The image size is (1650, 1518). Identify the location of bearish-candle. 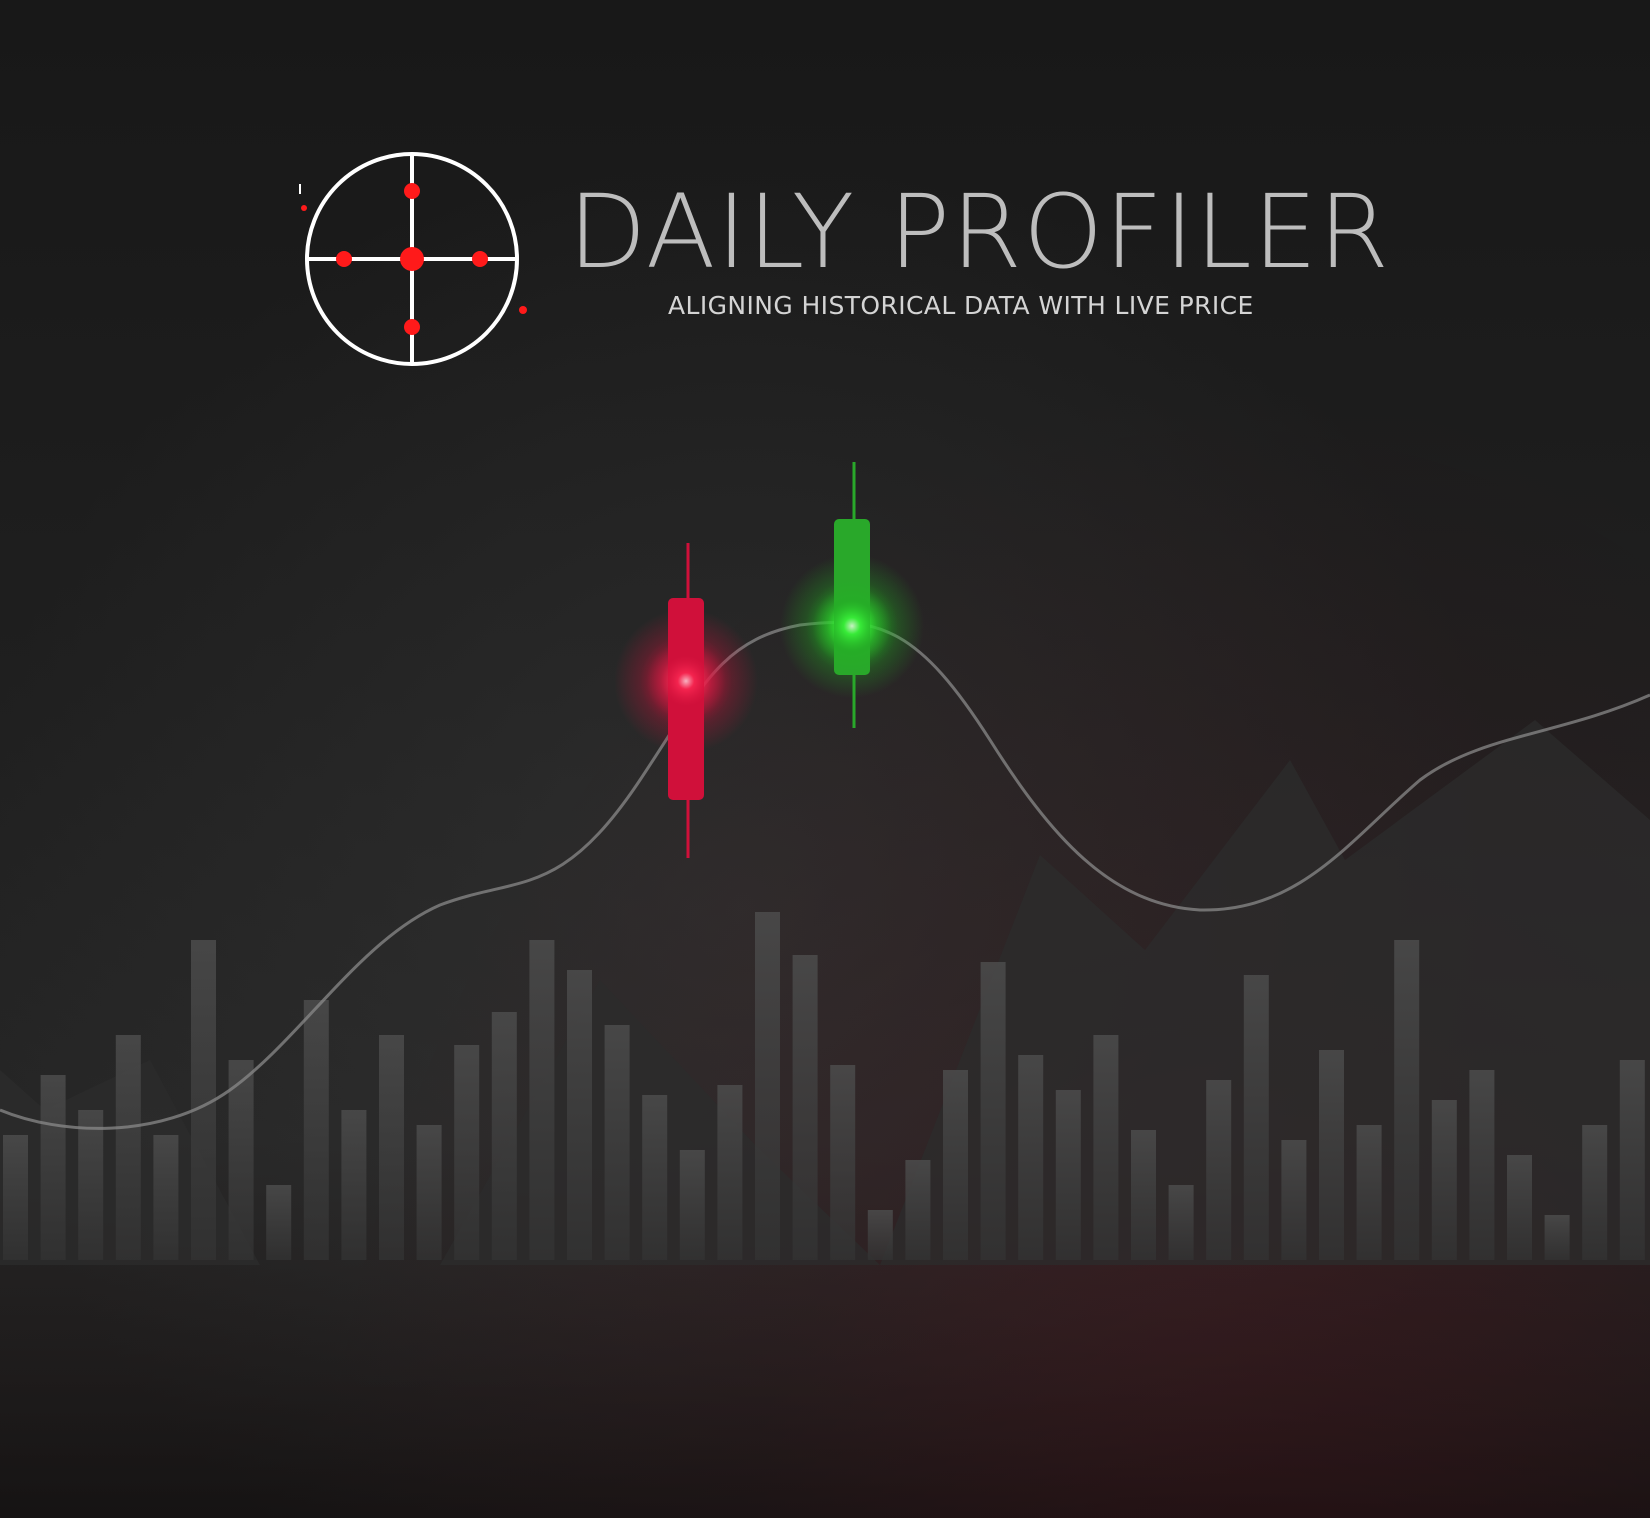
(686, 700).